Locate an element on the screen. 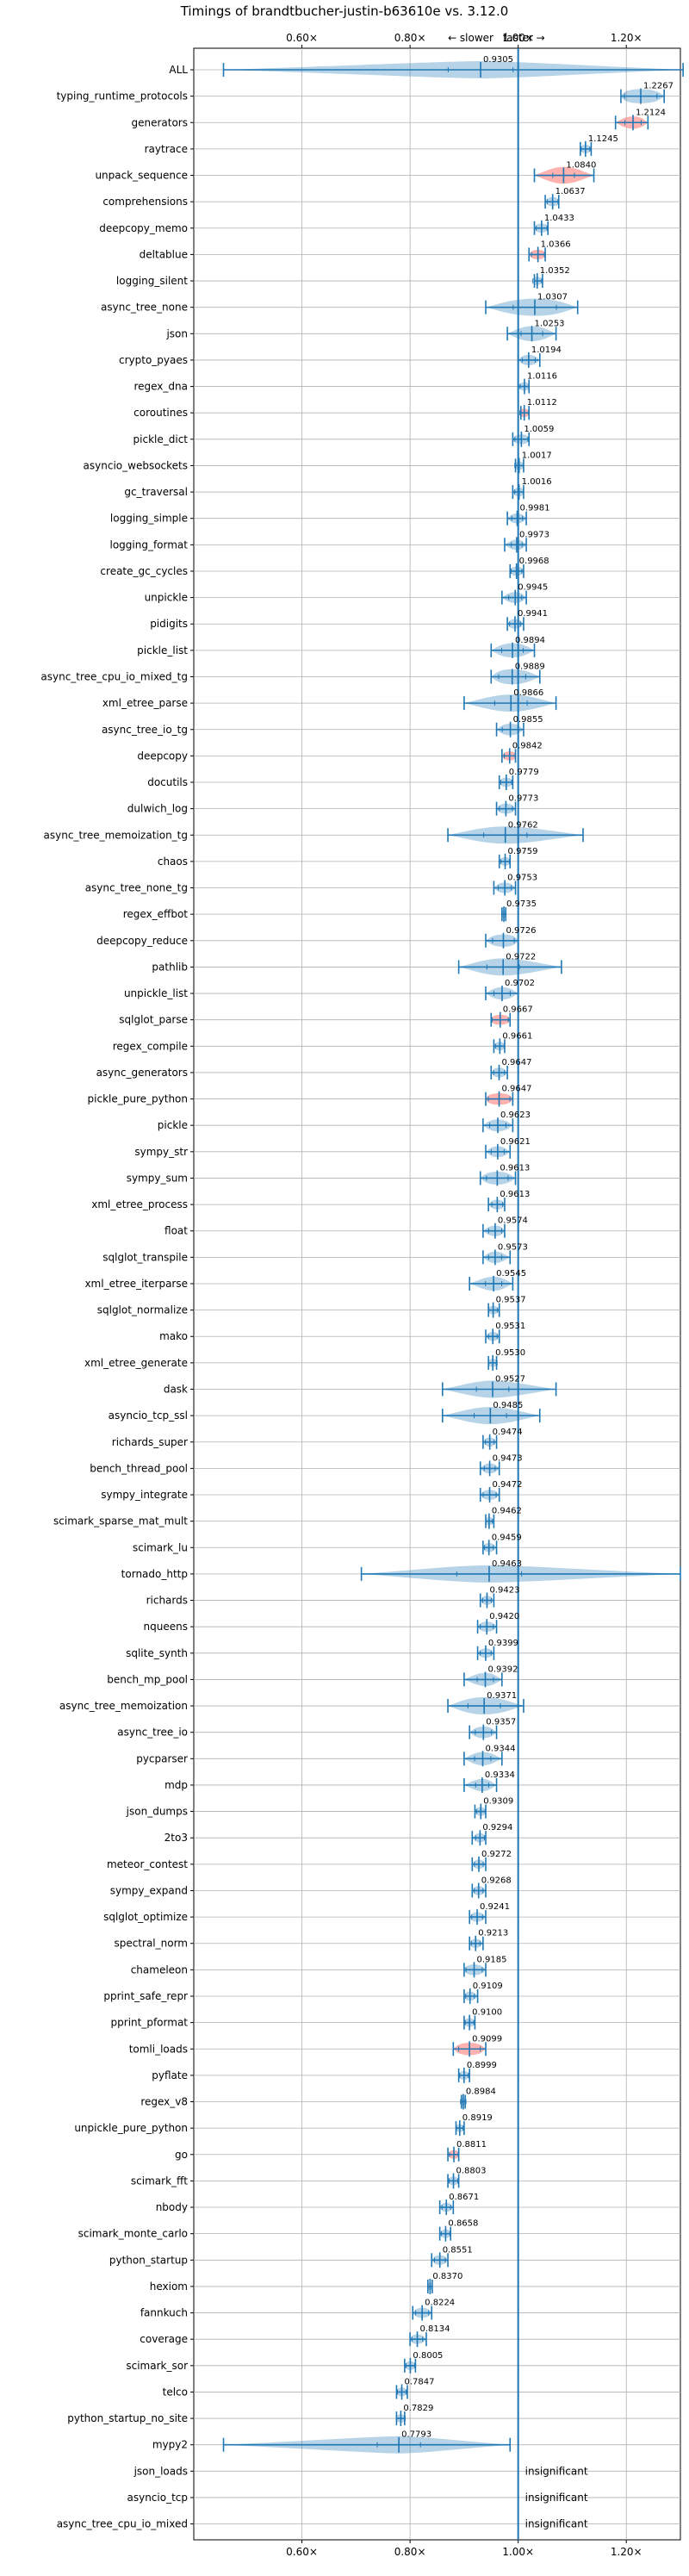 This screenshot has width=689, height=2576. y-tick-label: sqlglot_normalize is located at coordinates (142, 1310).